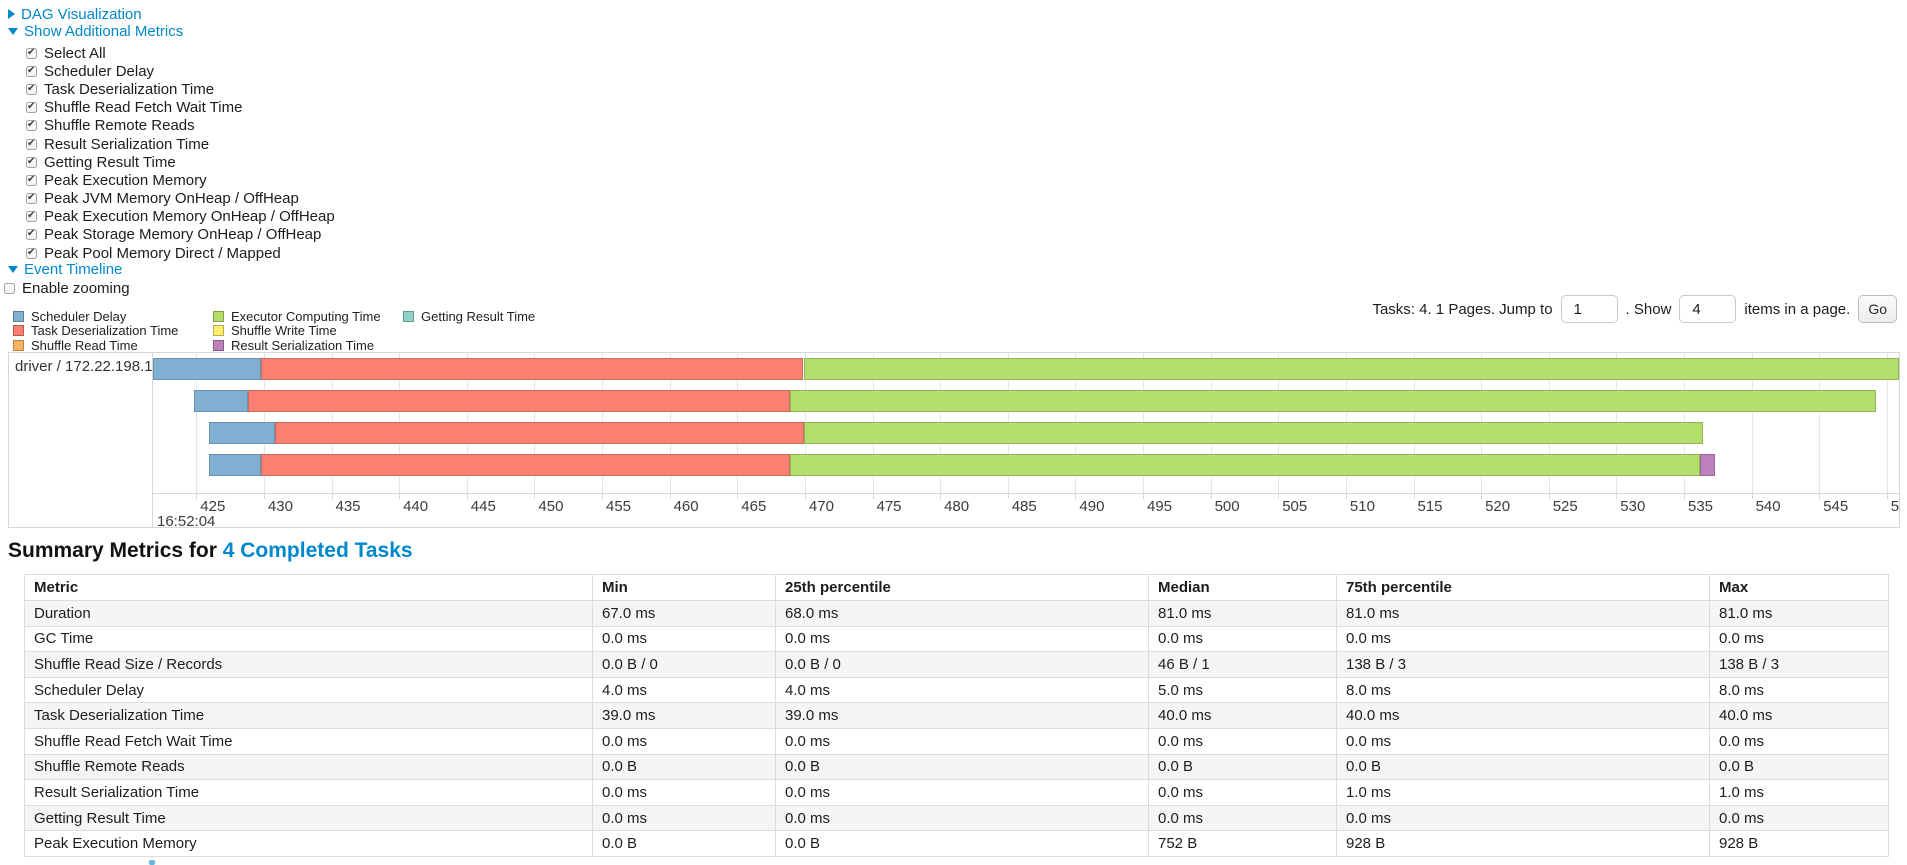  Describe the element at coordinates (1242, 664) in the screenshot. I see `metric-value-cell: 46 B / 1` at that location.